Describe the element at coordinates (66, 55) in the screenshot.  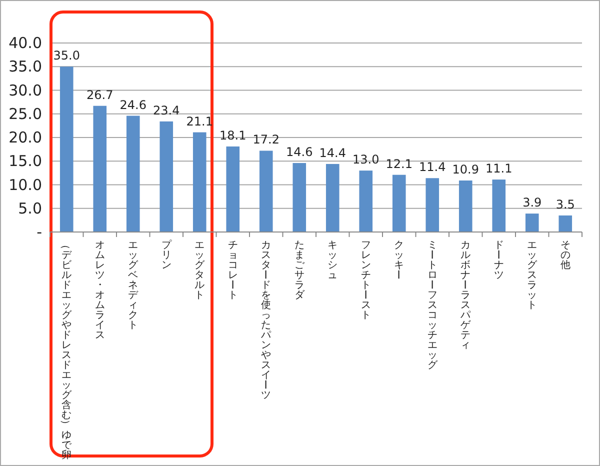
I see `data-label: 35.0` at that location.